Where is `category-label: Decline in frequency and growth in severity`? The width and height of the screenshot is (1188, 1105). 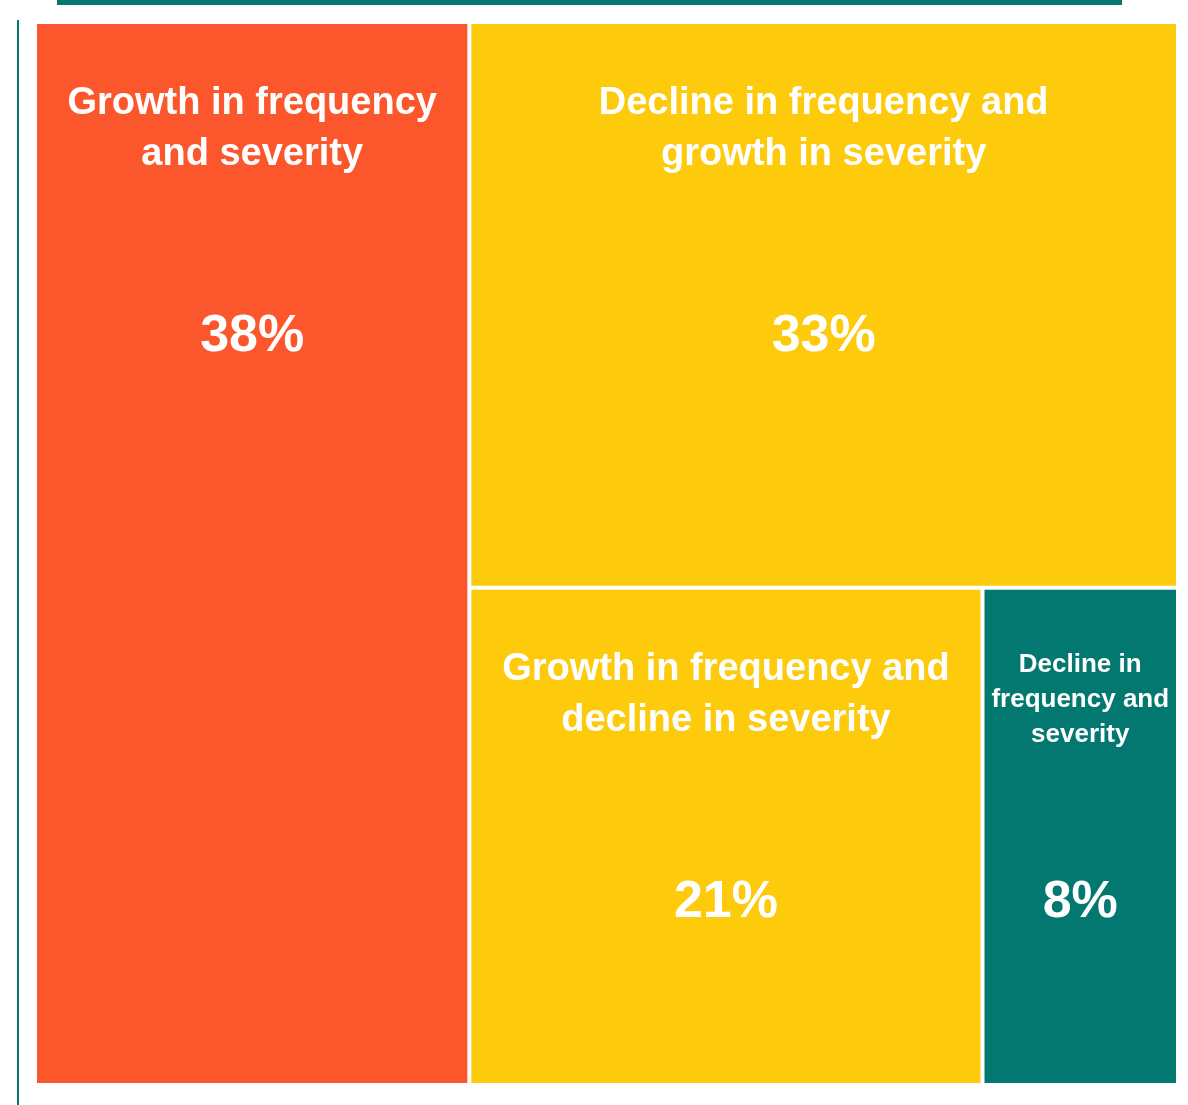 category-label: Decline in frequency and growth in severity is located at coordinates (823, 127).